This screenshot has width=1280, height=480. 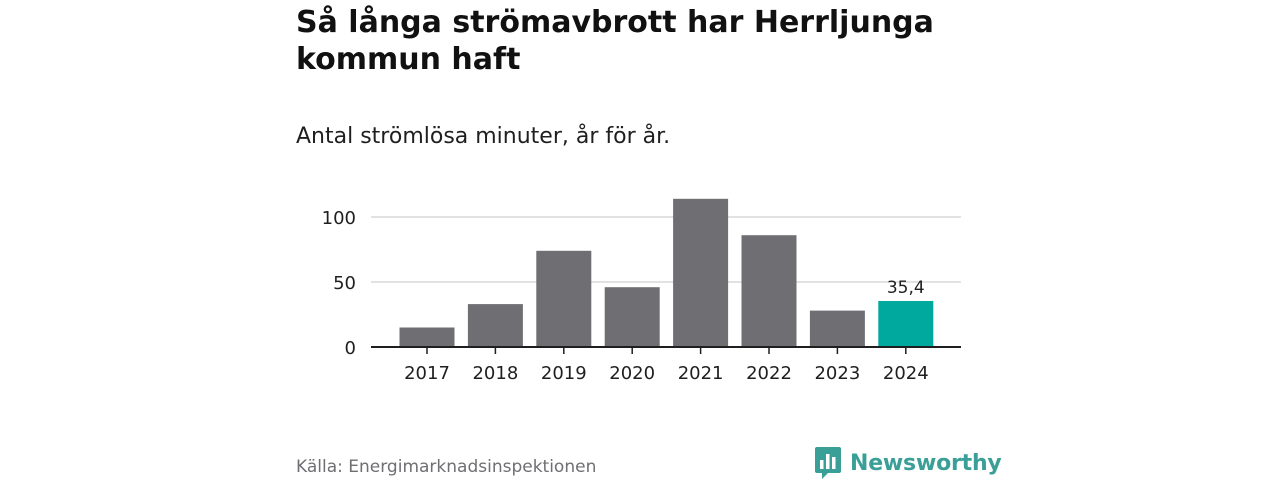 I want to click on newsworthy-logo: Newsworthy, so click(x=908, y=463).